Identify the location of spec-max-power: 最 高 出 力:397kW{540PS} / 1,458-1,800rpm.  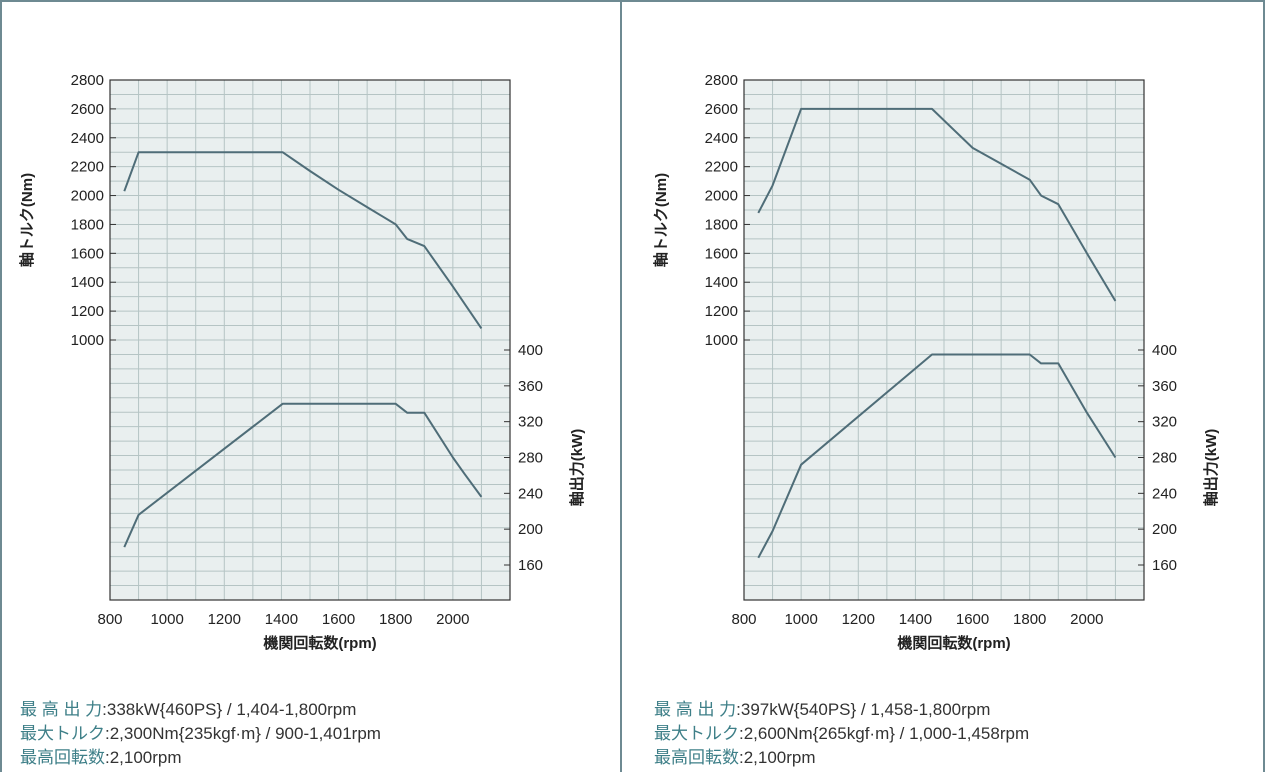
(822, 709).